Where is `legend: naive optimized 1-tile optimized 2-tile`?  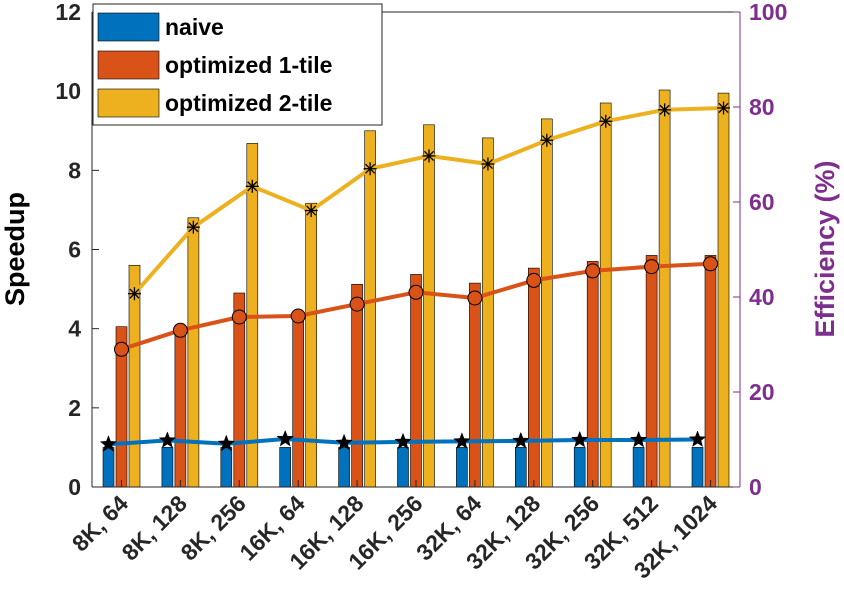
legend: naive optimized 1-tile optimized 2-tile is located at coordinates (237, 64).